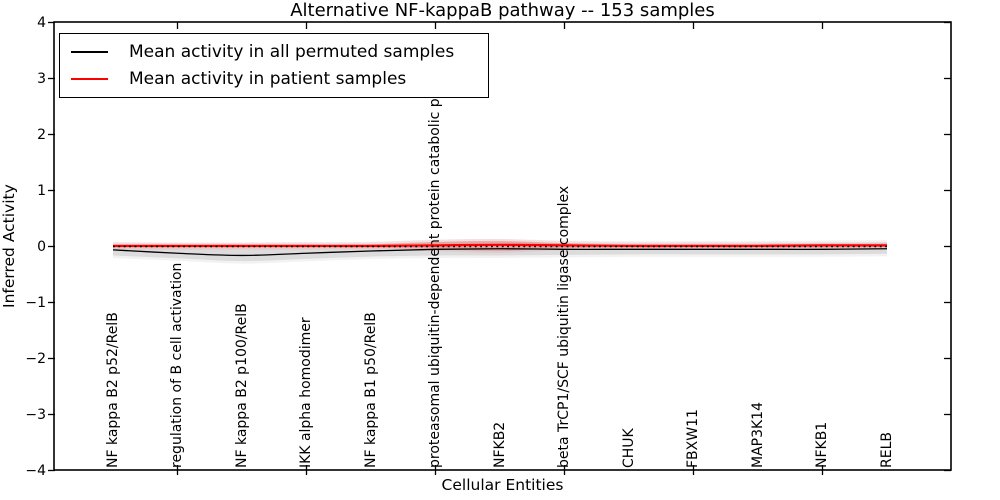 The height and width of the screenshot is (500, 1000). What do you see at coordinates (502, 485) in the screenshot?
I see `x-axis-label: Cellular Entities` at bounding box center [502, 485].